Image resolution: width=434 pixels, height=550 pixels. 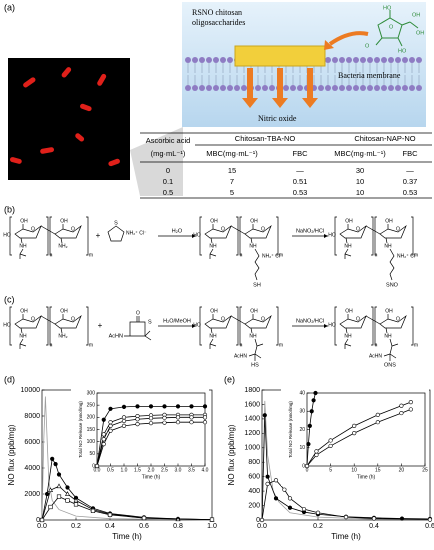 I want to click on label: H₂O, so click(x=177, y=231).